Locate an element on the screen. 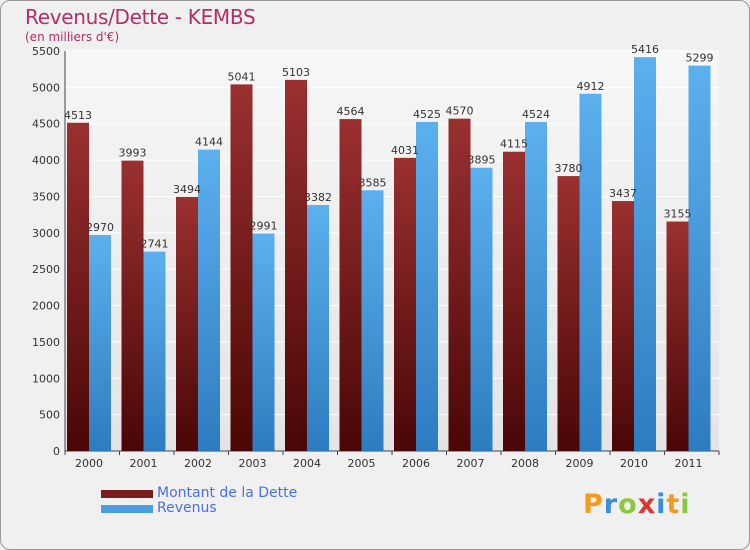 This screenshot has height=550, width=750. x-tick-label: 2002 is located at coordinates (198, 463).